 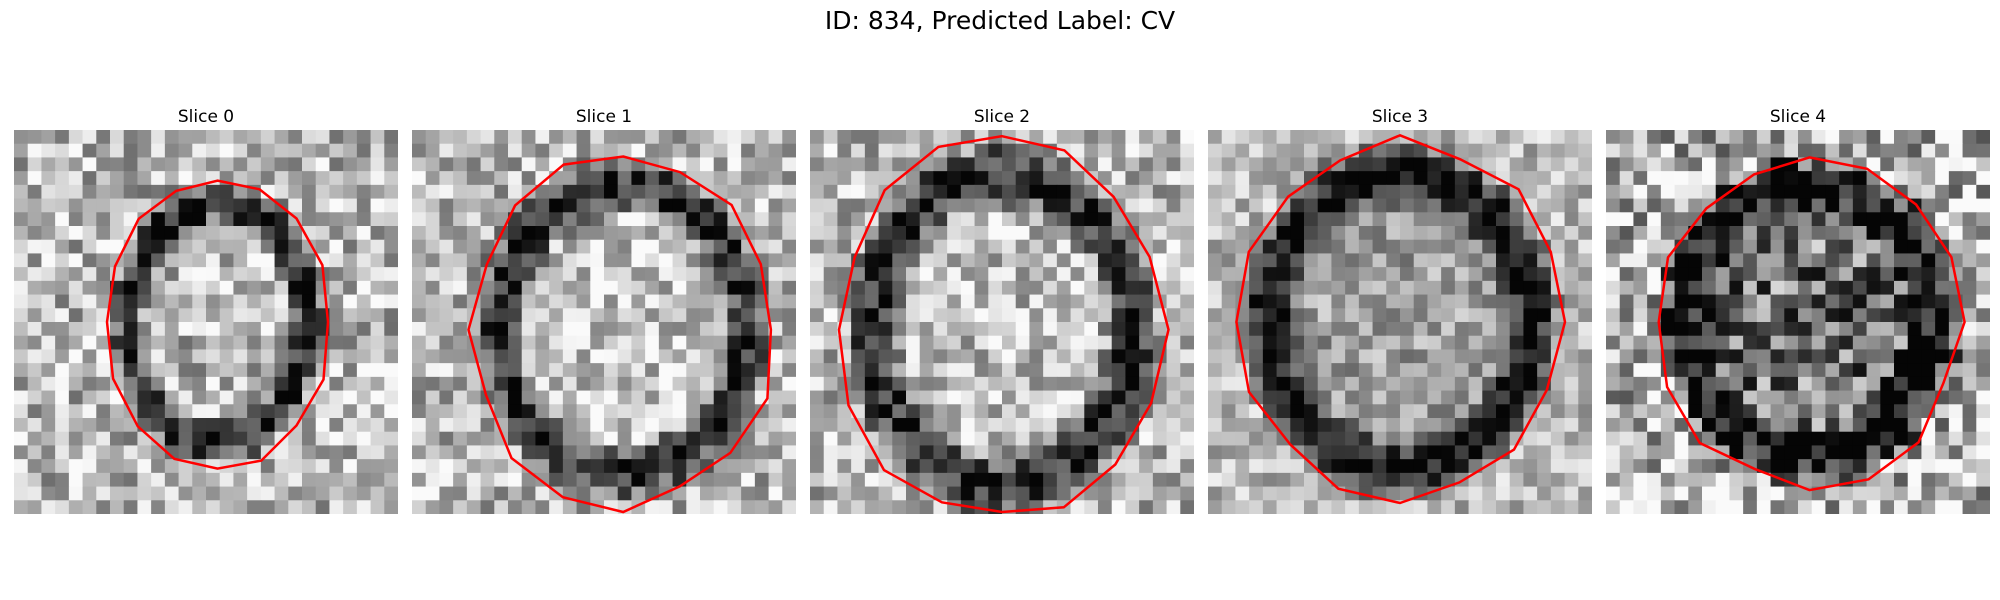 What do you see at coordinates (206, 117) in the screenshot?
I see `slice-title-0: Slice 0` at bounding box center [206, 117].